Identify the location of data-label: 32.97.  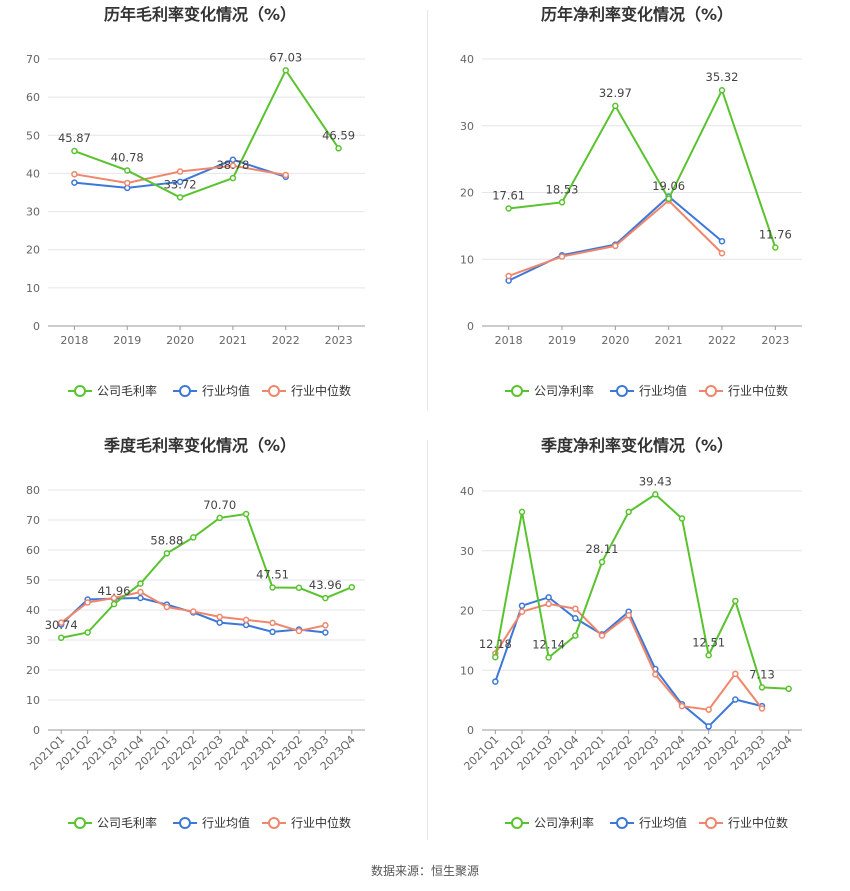
(615, 93).